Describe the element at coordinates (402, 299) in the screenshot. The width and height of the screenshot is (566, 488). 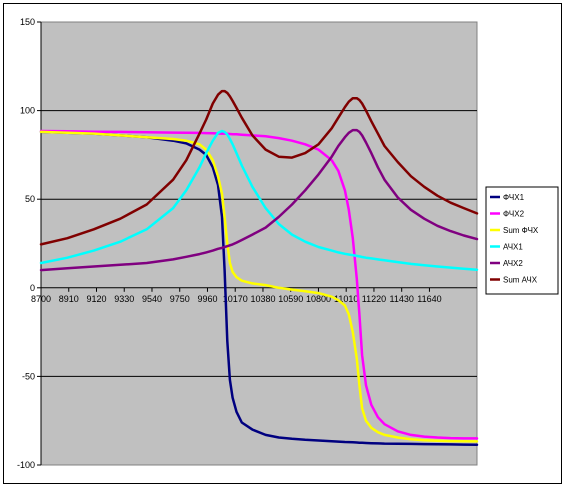
I see `x-tick-label: 11430` at that location.